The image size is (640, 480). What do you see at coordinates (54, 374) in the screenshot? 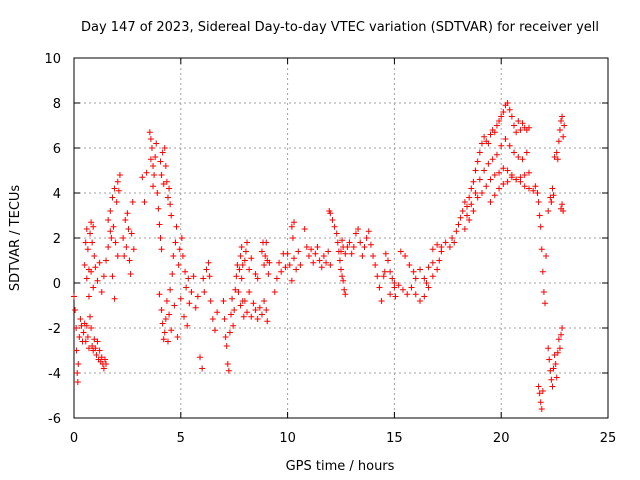
I see `y-tick-label: -4` at bounding box center [54, 374].